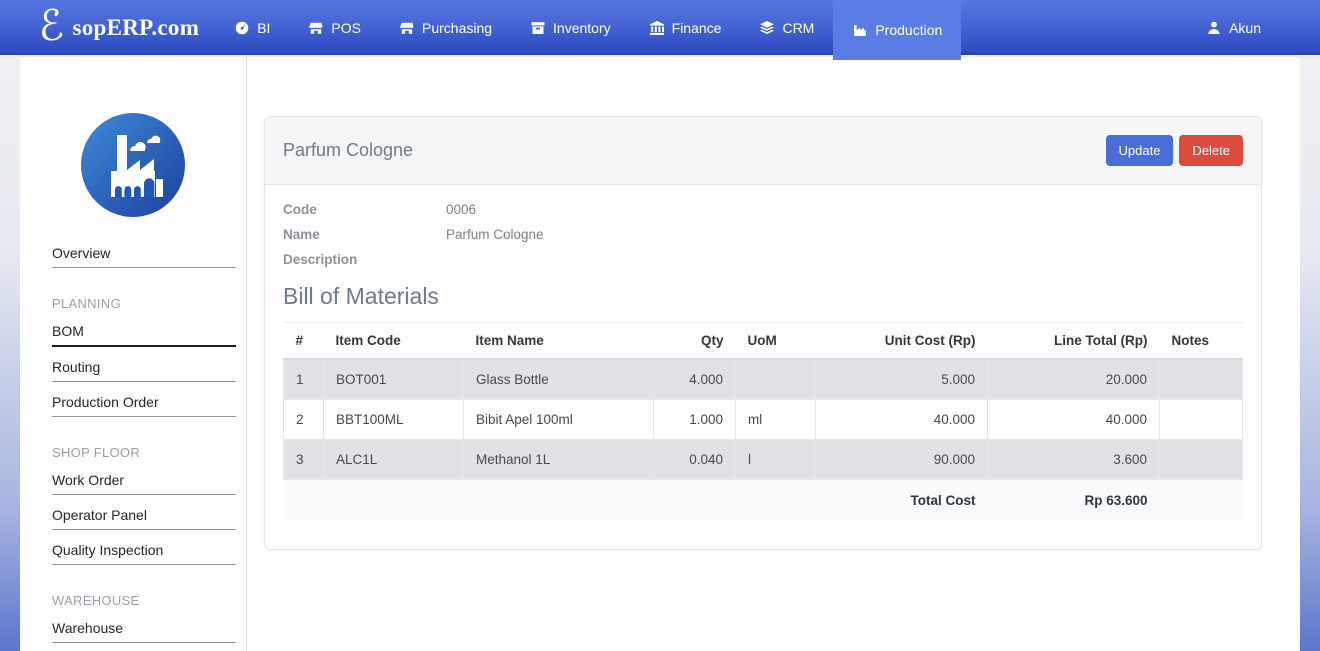  I want to click on cell-qty: 1.000, so click(694, 419).